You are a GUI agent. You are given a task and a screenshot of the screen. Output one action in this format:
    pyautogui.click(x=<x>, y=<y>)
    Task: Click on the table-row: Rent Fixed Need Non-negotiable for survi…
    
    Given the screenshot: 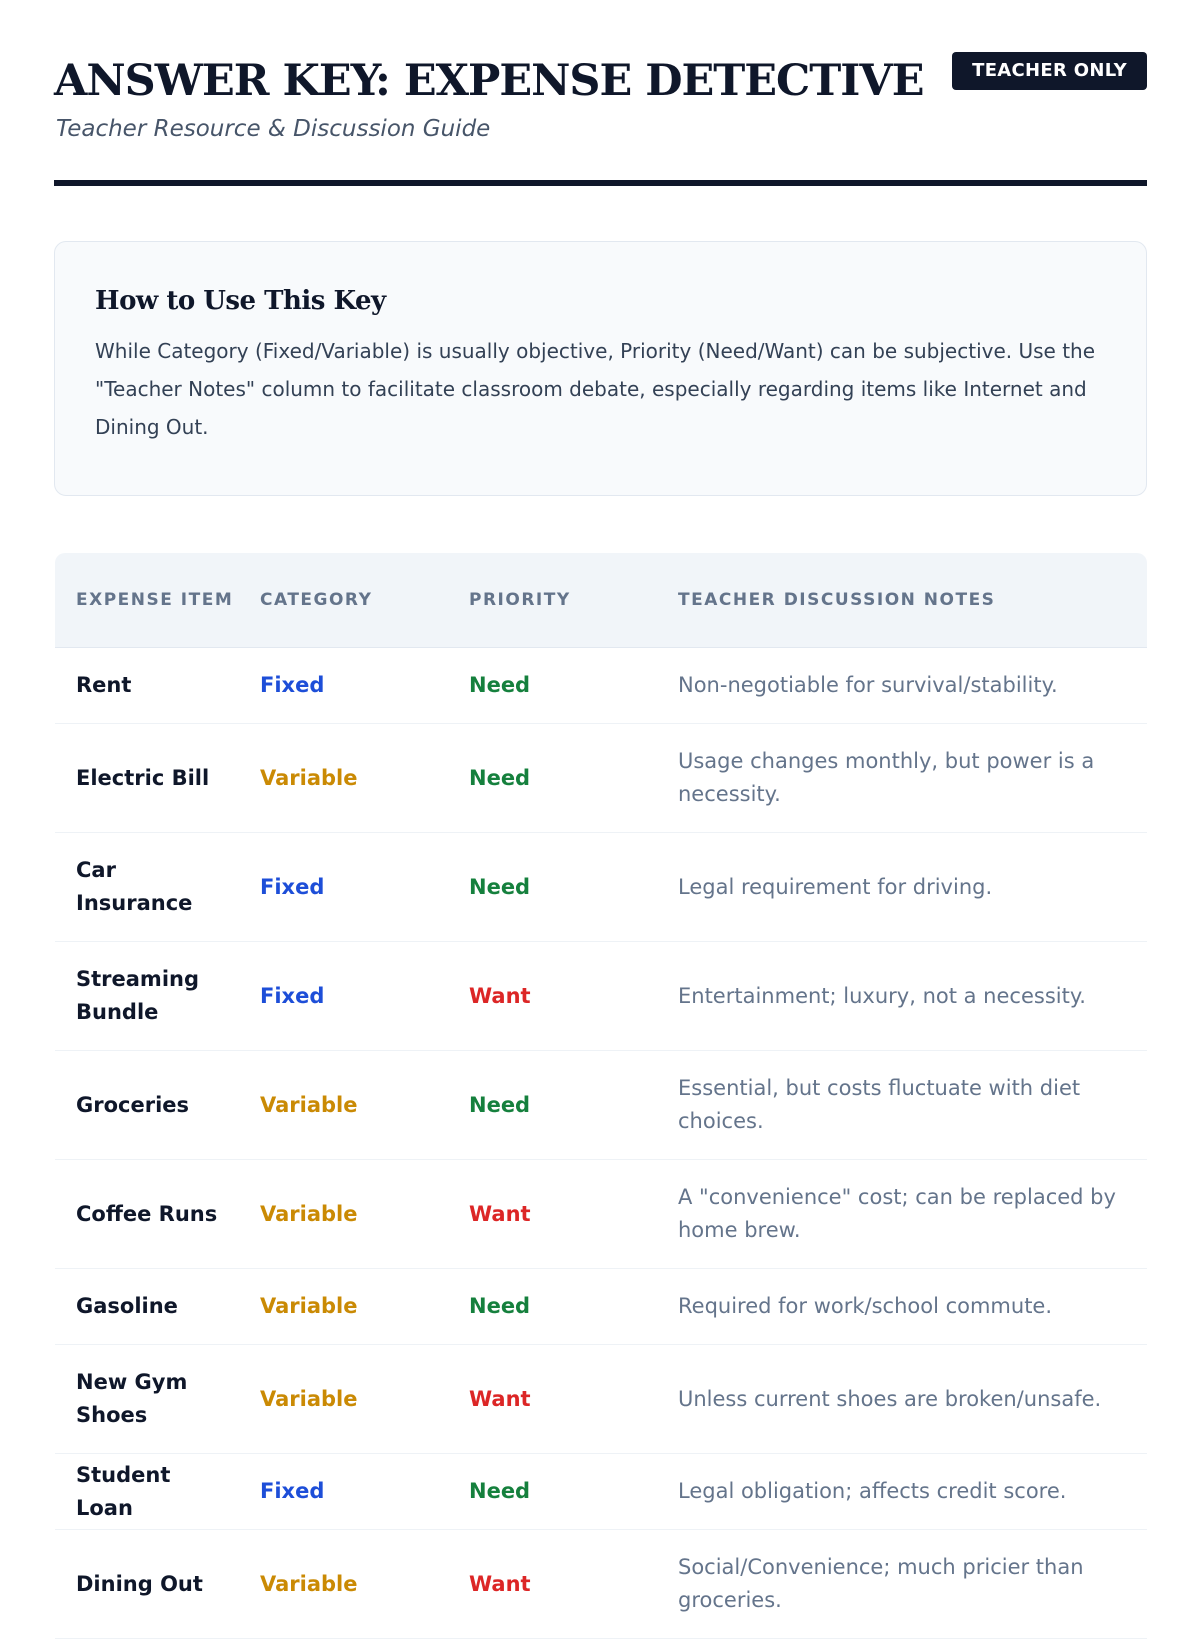 What is the action you would take?
    pyautogui.click(x=601, y=685)
    